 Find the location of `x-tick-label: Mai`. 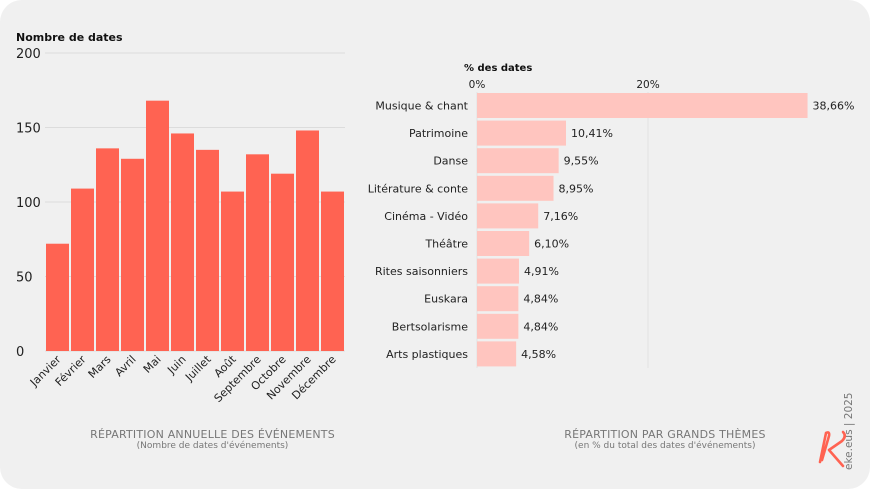

x-tick-label: Mai is located at coordinates (152, 364).